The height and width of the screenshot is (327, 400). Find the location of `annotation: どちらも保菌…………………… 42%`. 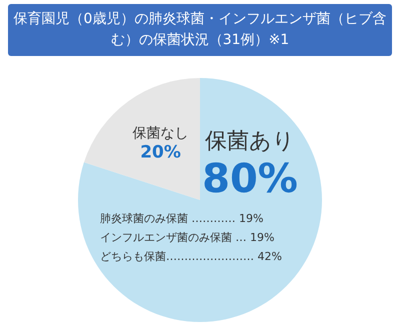

annotation: どちらも保菌…………………… 42% is located at coordinates (191, 256).